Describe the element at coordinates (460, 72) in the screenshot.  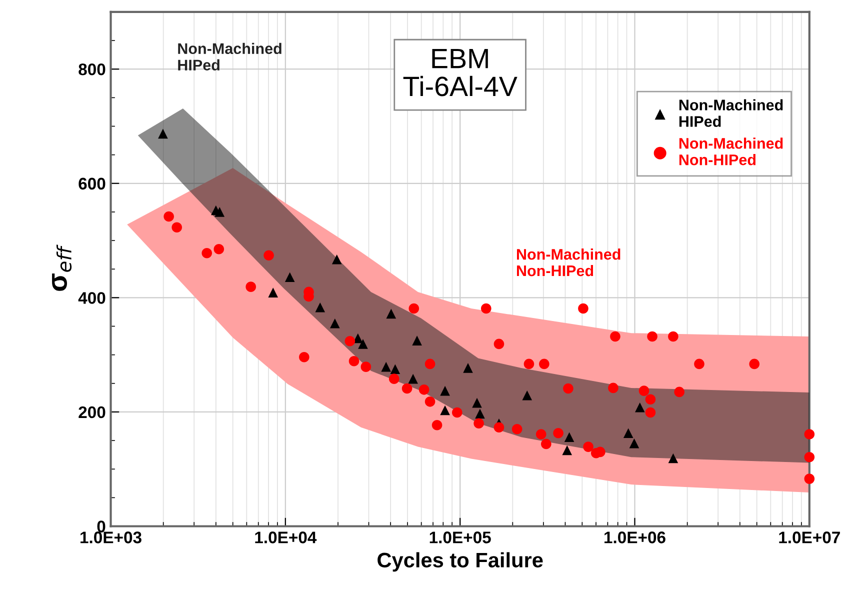
I see `text: EBM Ti-6Al-4V` at that location.